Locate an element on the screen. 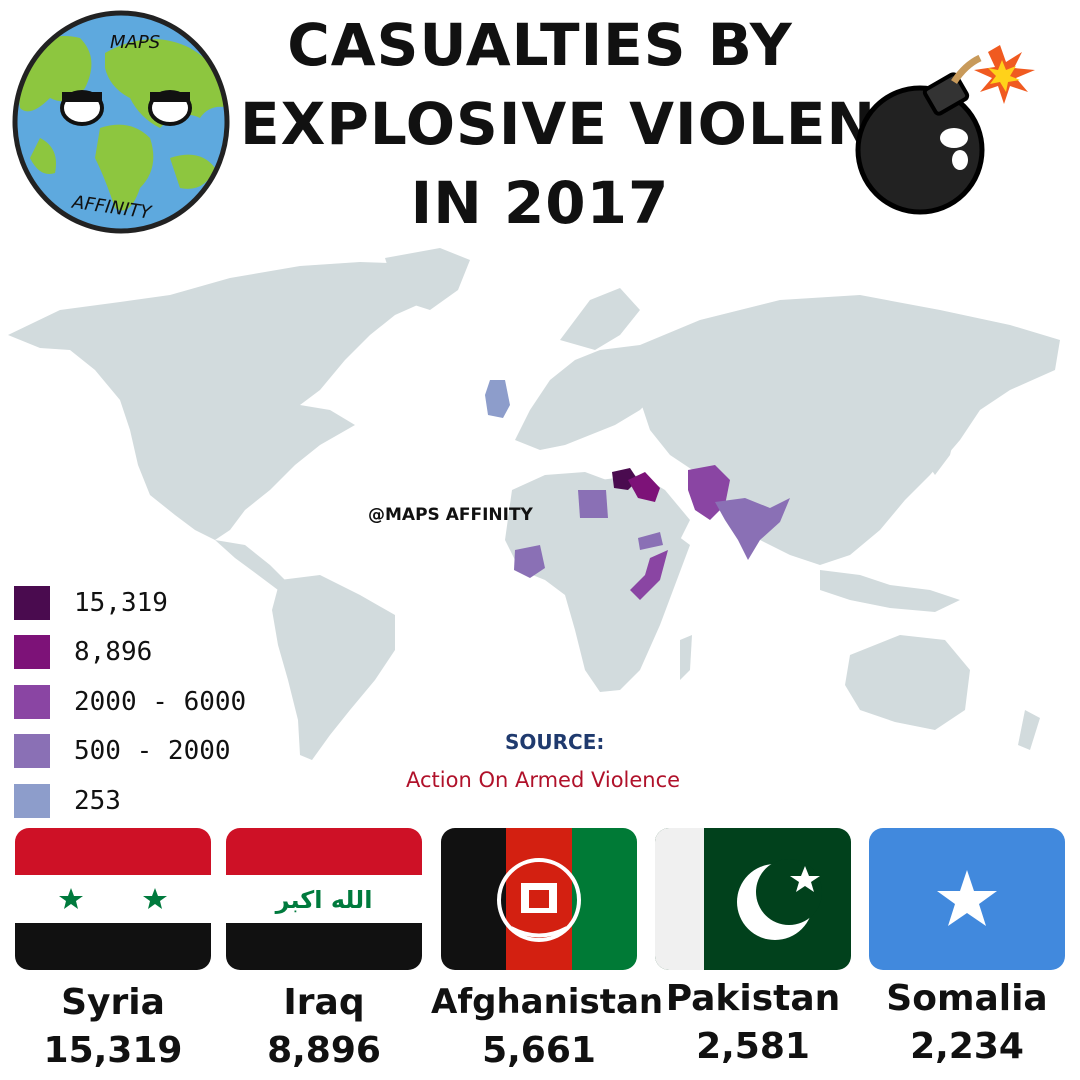 The width and height of the screenshot is (1080, 1080). logo-eyes-icon is located at coordinates (126, 108).